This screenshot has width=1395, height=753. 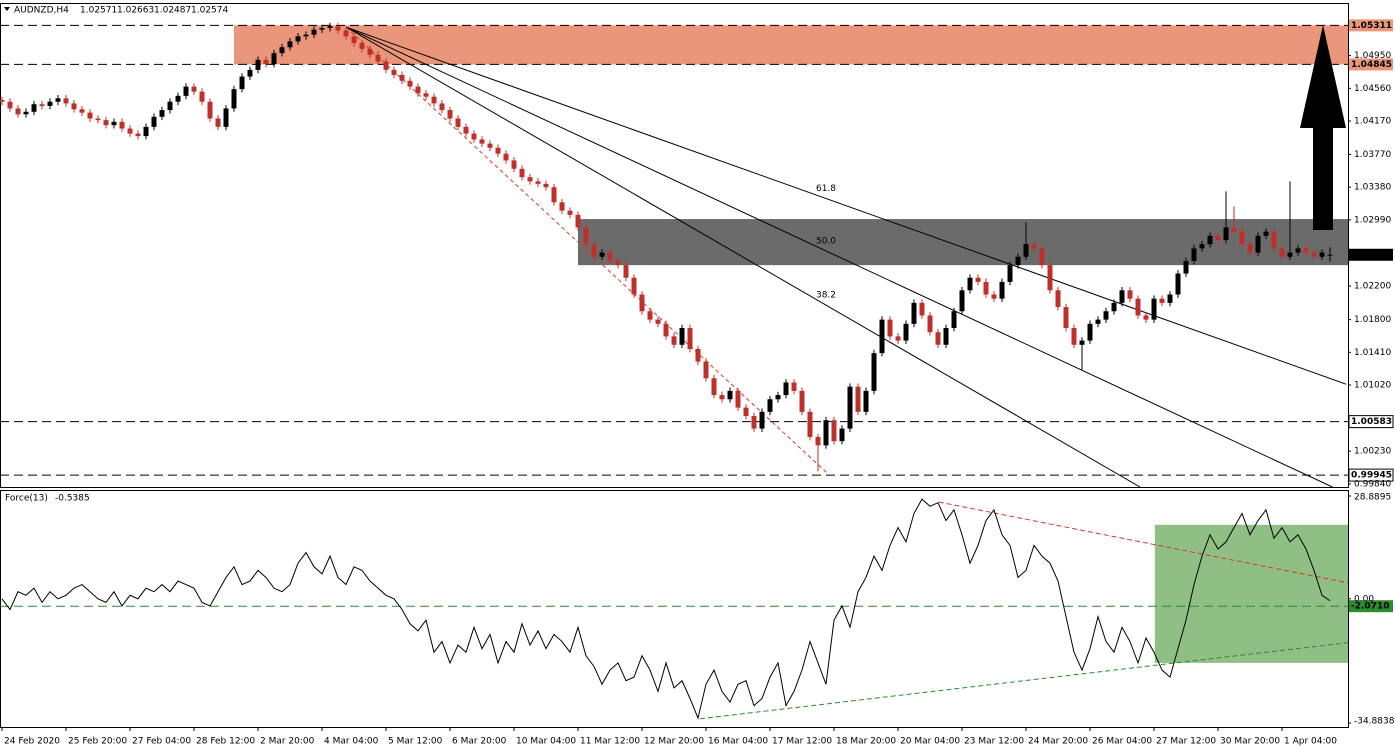 I want to click on x-tick-label: 25 Feb 20:00, so click(x=97, y=742).